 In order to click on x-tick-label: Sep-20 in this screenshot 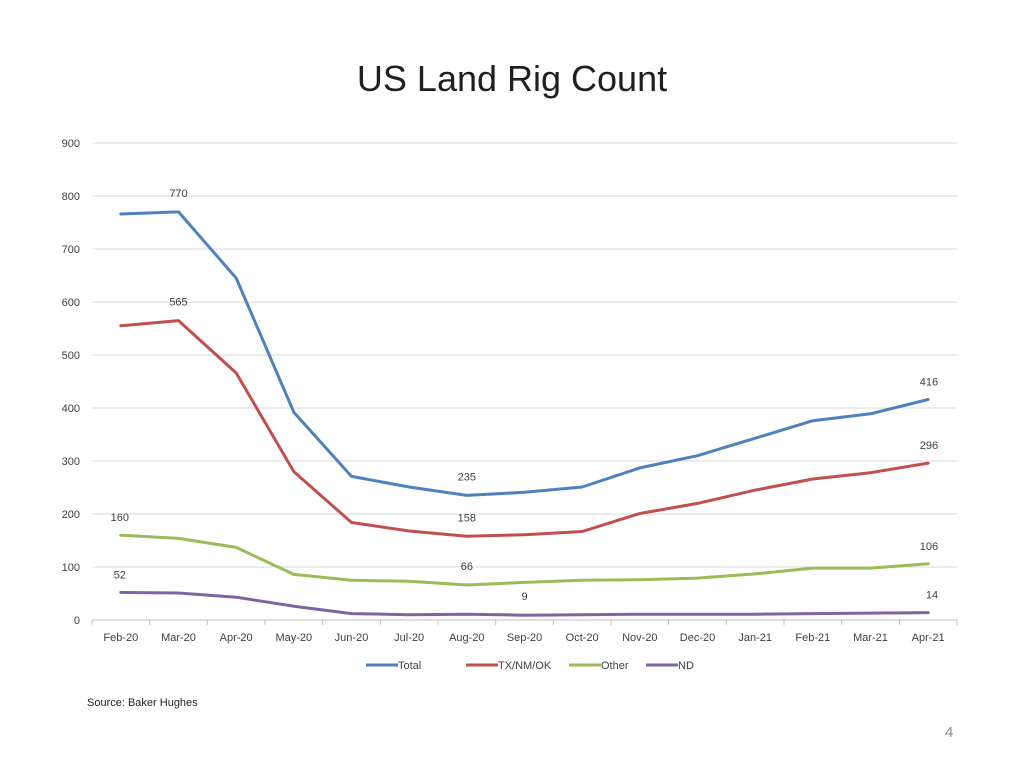, I will do `click(524, 638)`.